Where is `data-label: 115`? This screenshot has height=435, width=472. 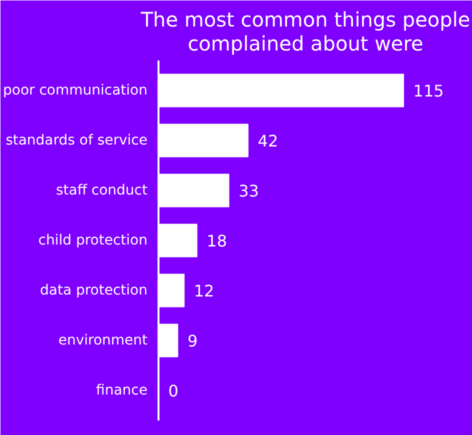 data-label: 115 is located at coordinates (428, 91).